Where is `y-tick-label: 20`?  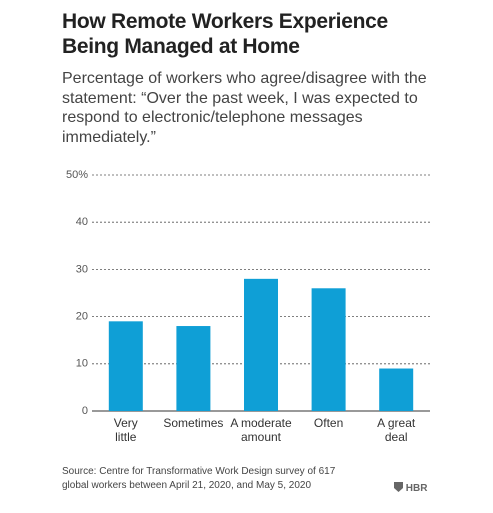 y-tick-label: 20 is located at coordinates (82, 317).